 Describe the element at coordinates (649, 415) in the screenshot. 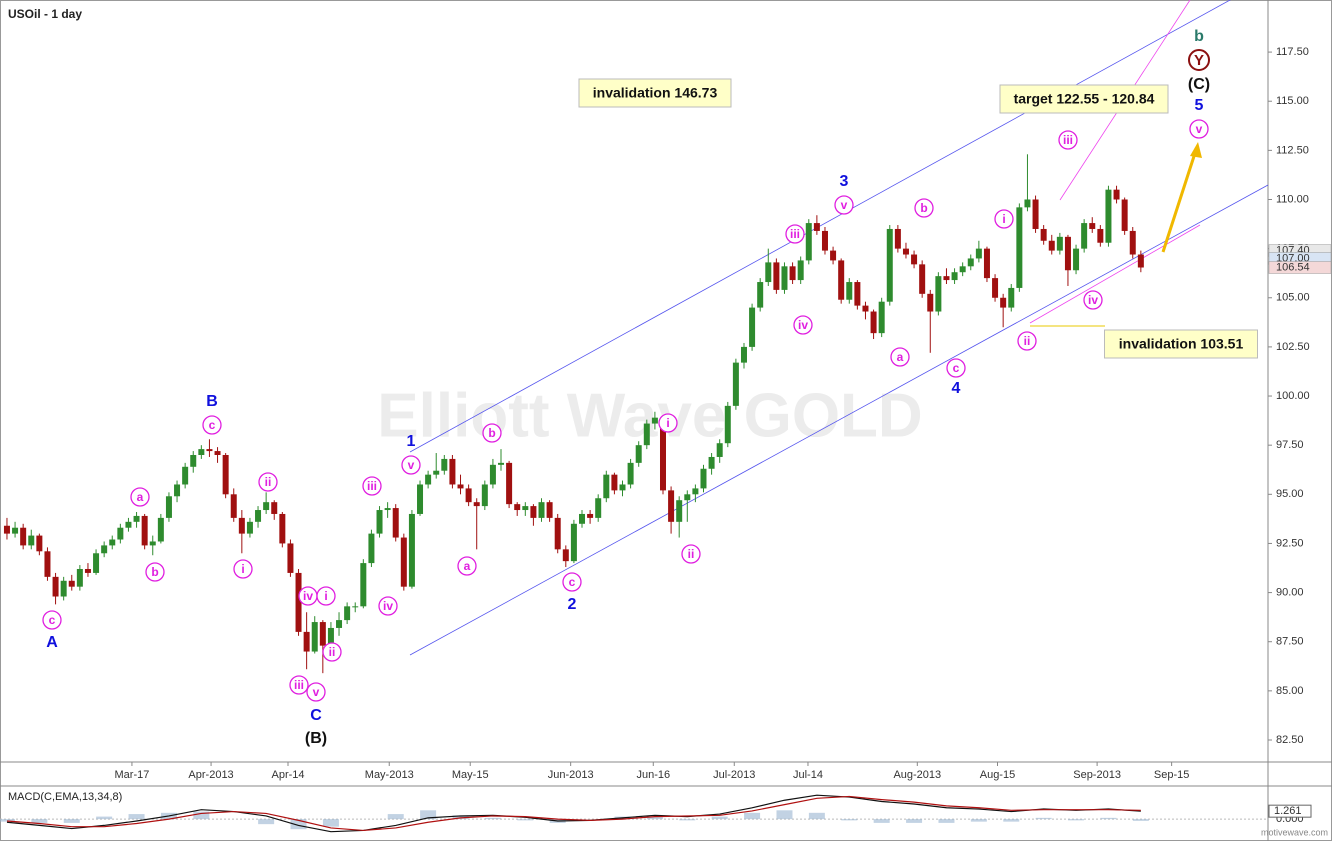

I see `watermark: Elliott Wave GOLD` at that location.